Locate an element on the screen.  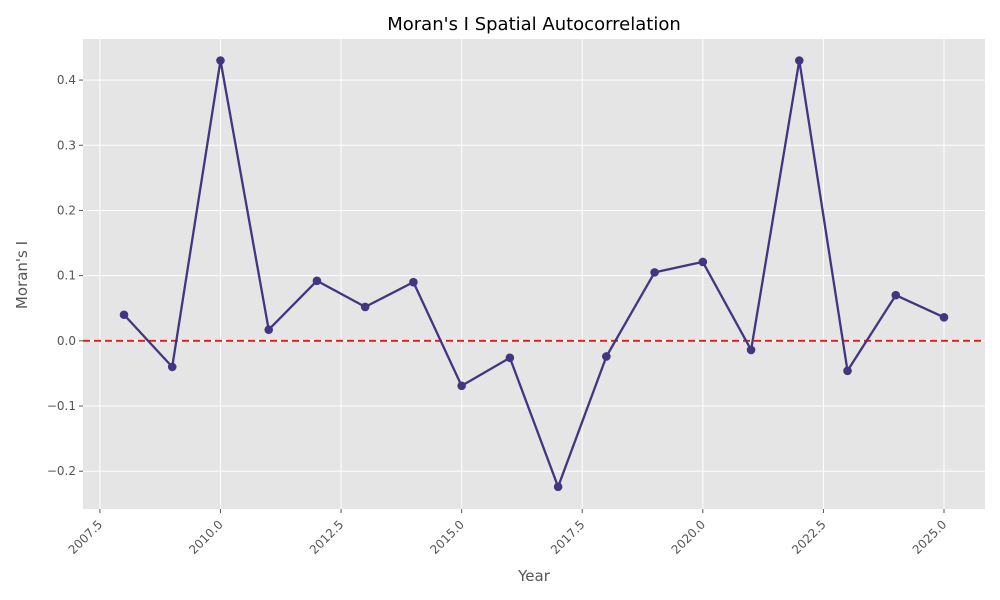
x-tick-label: 2025.0 is located at coordinates (930, 537).